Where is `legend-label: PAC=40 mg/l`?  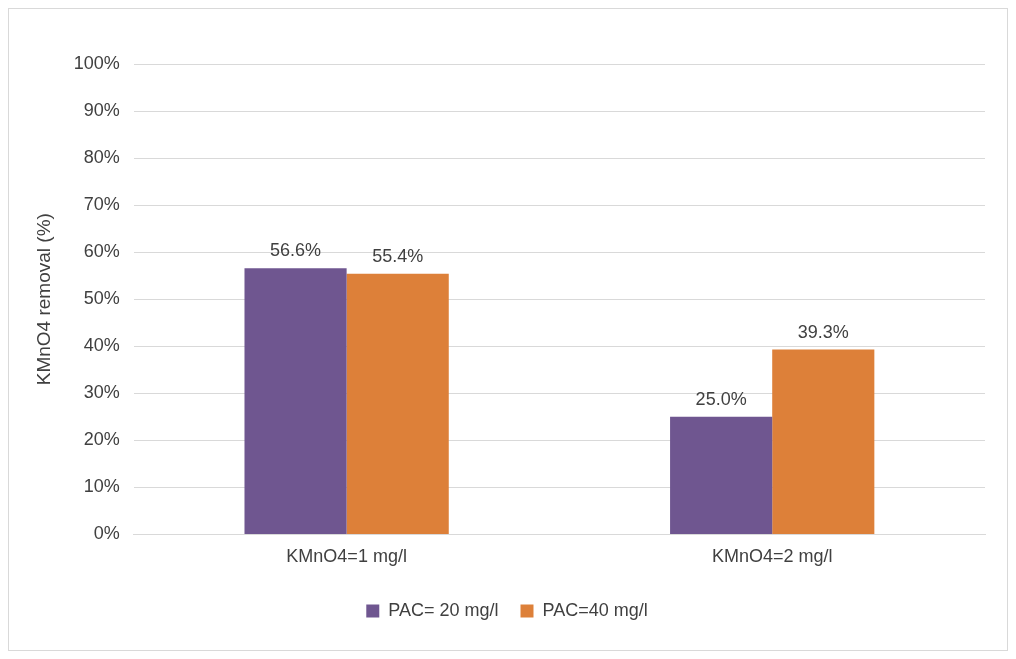 legend-label: PAC=40 mg/l is located at coordinates (595, 609).